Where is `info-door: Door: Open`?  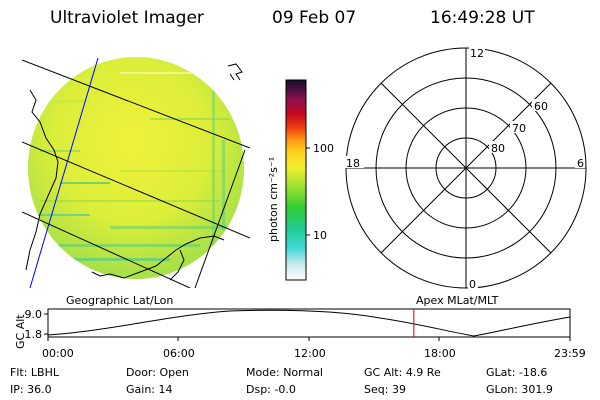
info-door: Door: Open is located at coordinates (157, 372).